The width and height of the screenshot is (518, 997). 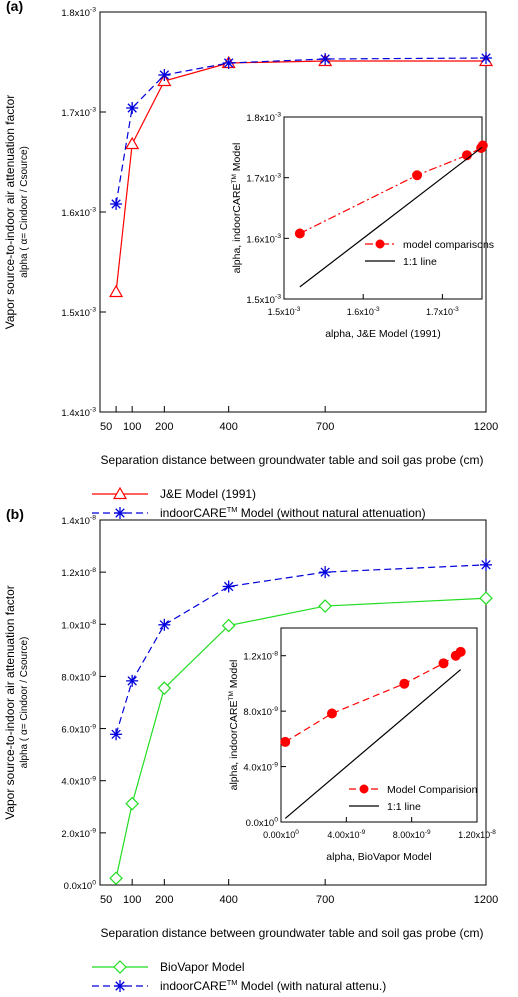 What do you see at coordinates (202, 967) in the screenshot?
I see `panel-1-legend-label: BioVapor Model` at bounding box center [202, 967].